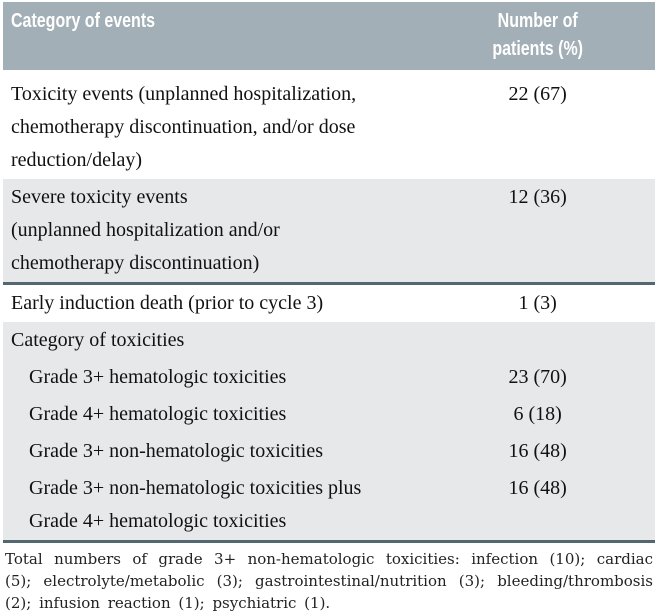 The image size is (665, 616). I want to click on row-value: 22 (67), so click(537, 94).